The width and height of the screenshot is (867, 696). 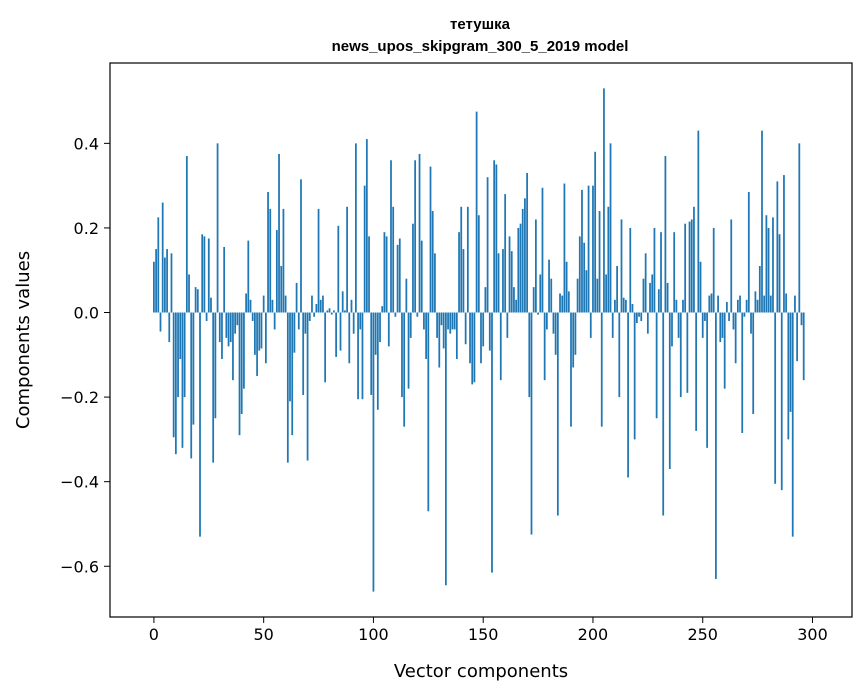 What do you see at coordinates (480, 46) in the screenshot?
I see `chart-subtitle: news_upos_skipgram_300_5_2019 model` at bounding box center [480, 46].